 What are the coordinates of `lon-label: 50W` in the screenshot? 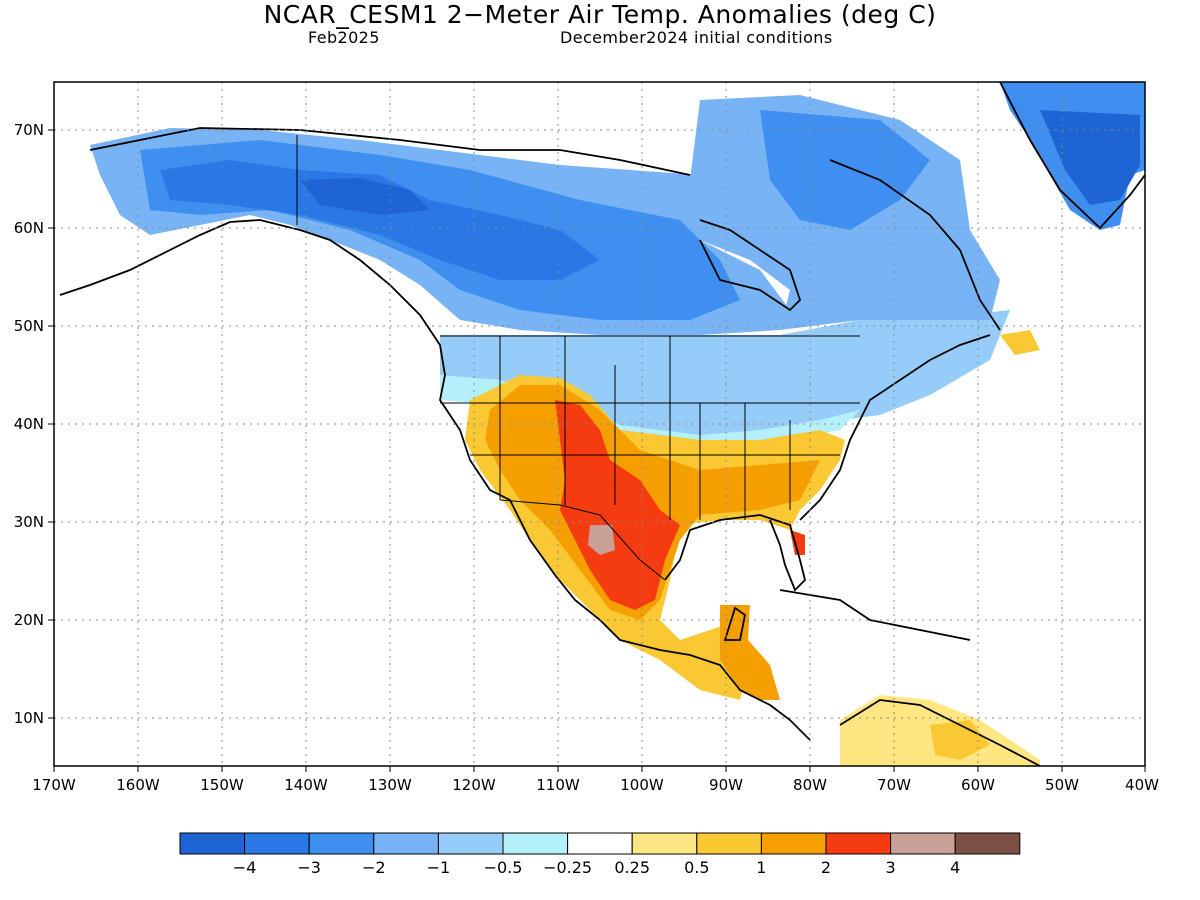 It's located at (1062, 785).